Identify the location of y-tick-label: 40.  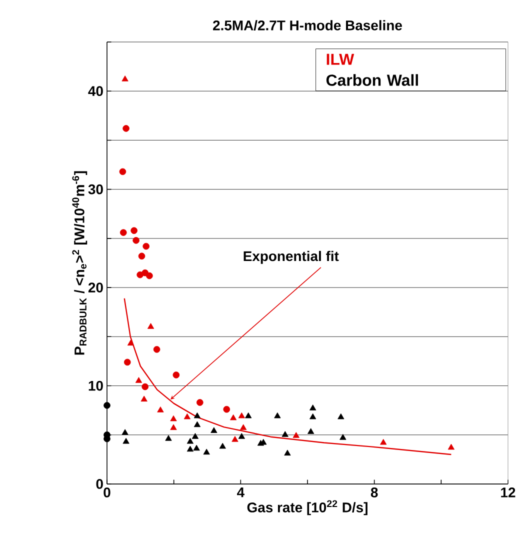
(95, 91).